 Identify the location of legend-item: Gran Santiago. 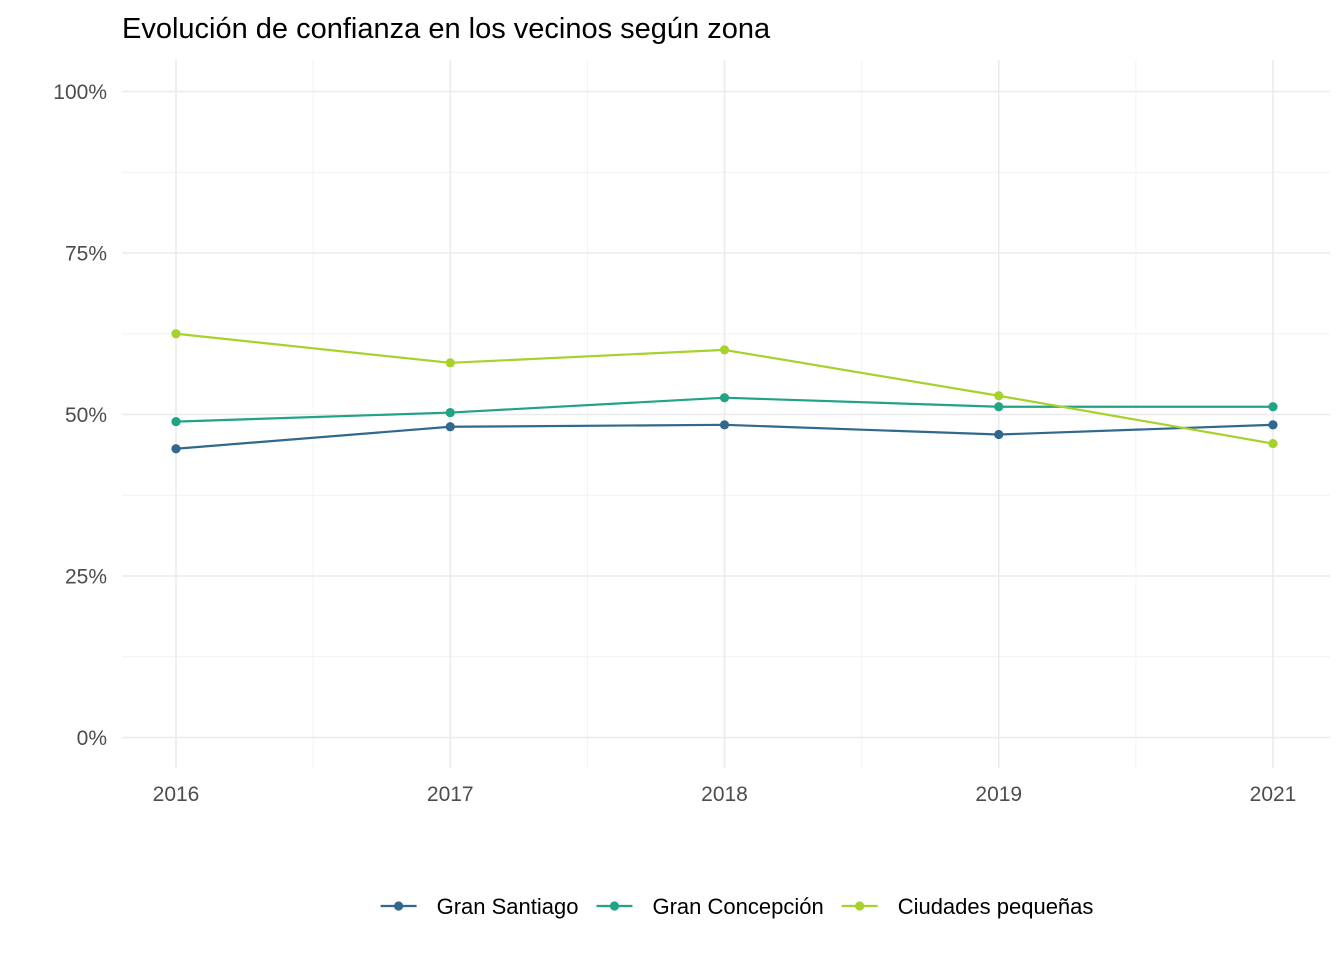
(479, 906).